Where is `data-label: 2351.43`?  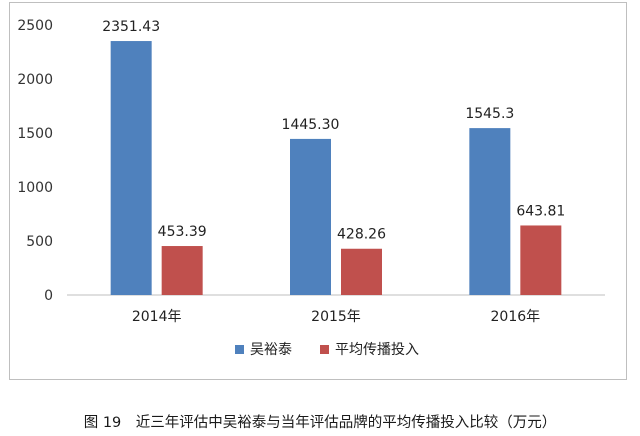 data-label: 2351.43 is located at coordinates (131, 27).